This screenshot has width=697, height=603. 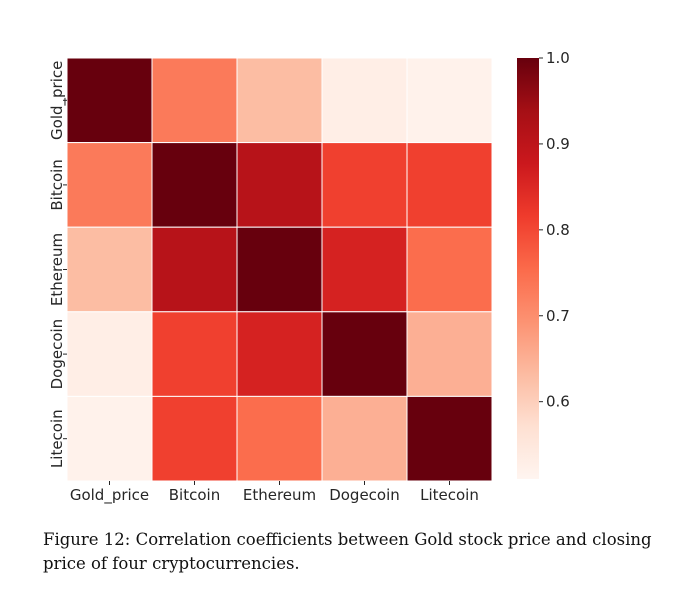 I want to click on heatmap-cell-dogecoin-ethereum, so click(x=279, y=354).